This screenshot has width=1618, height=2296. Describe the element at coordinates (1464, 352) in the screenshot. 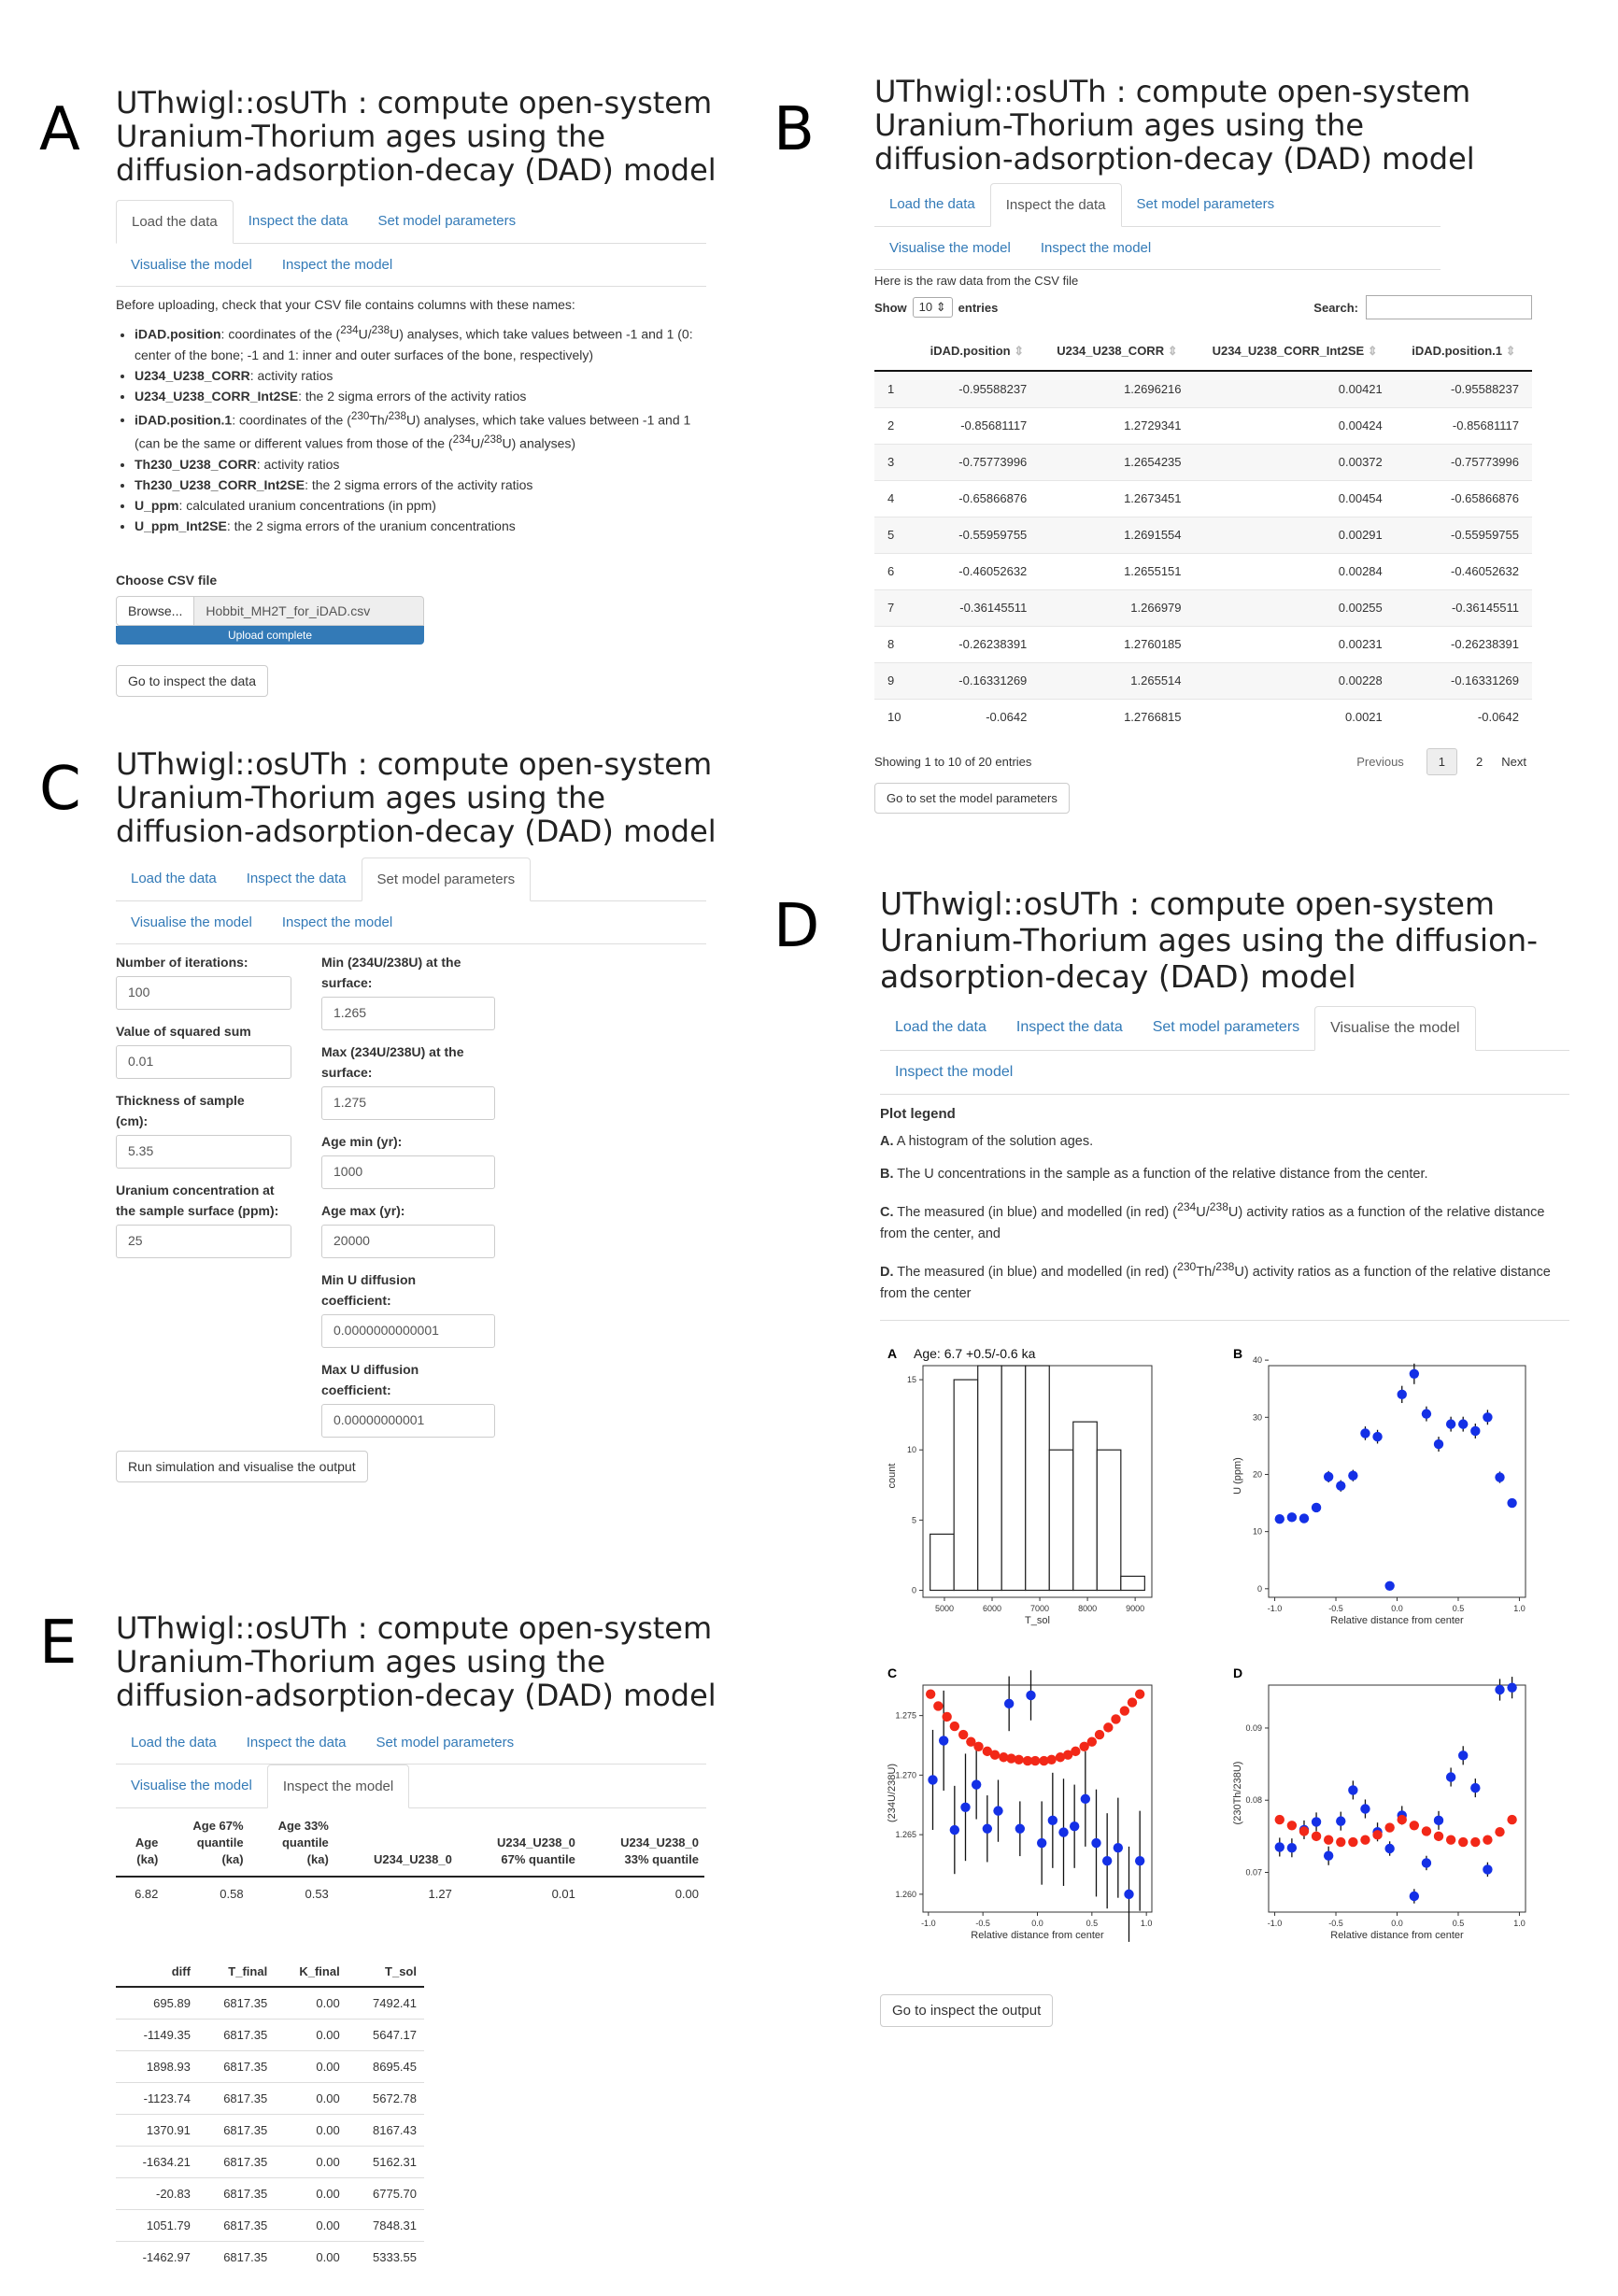

I see `table-header: iDAD.position.1 ⇕` at that location.